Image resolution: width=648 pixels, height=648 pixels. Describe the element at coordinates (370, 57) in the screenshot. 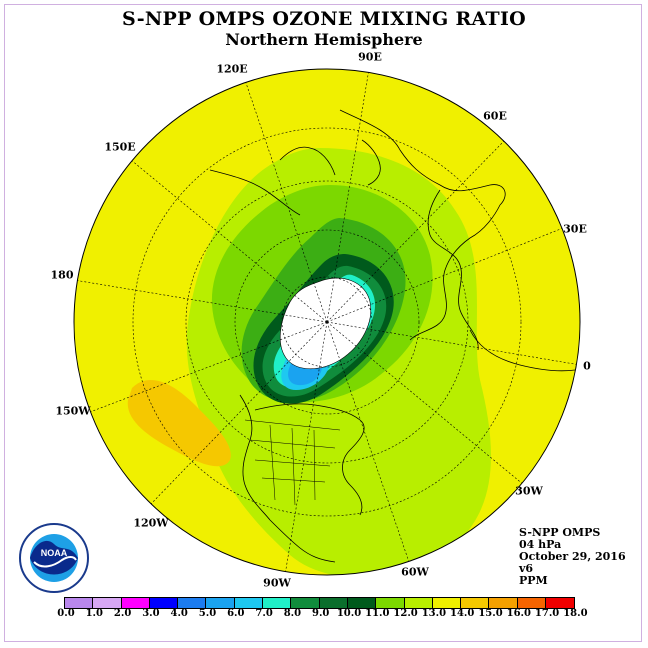

I see `lon-label-90e: 90E` at that location.